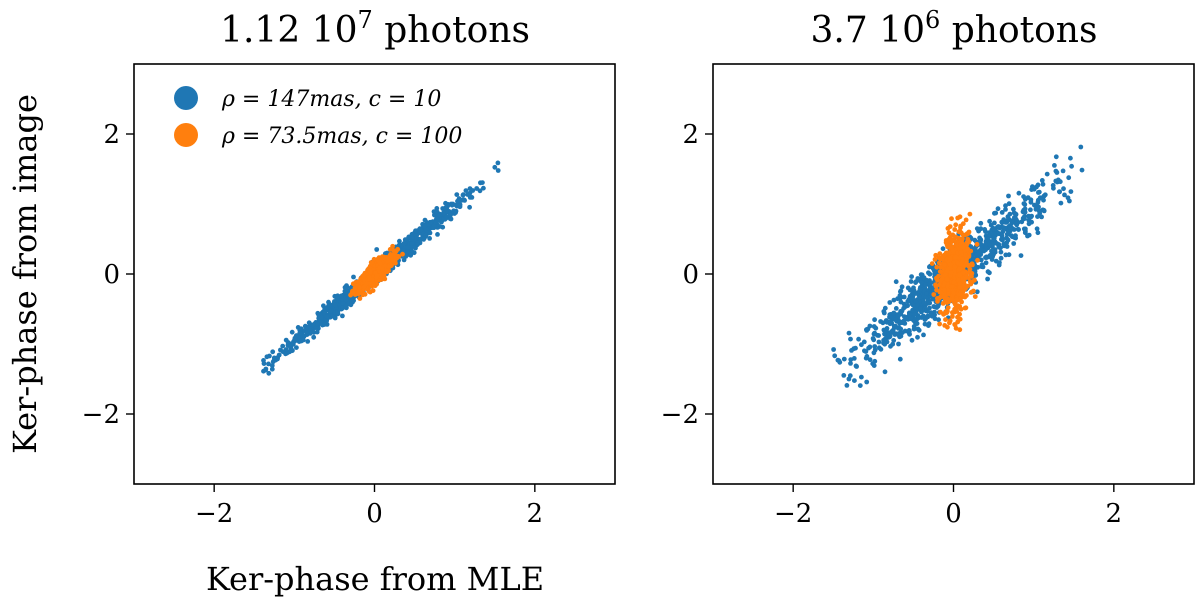  What do you see at coordinates (214, 514) in the screenshot?
I see `x-tick-label: −2` at bounding box center [214, 514].